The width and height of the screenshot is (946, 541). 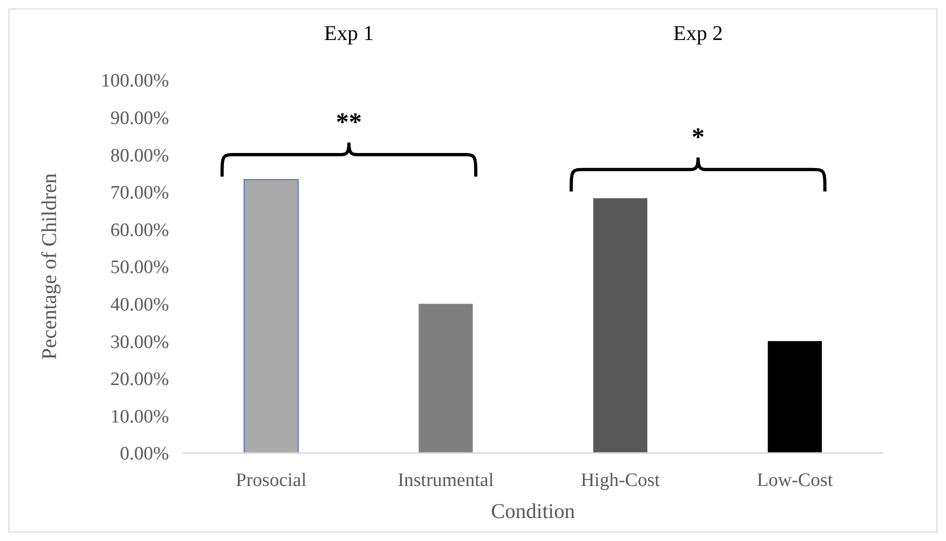 What do you see at coordinates (446, 480) in the screenshot?
I see `x-tick-label: Instrumental` at bounding box center [446, 480].